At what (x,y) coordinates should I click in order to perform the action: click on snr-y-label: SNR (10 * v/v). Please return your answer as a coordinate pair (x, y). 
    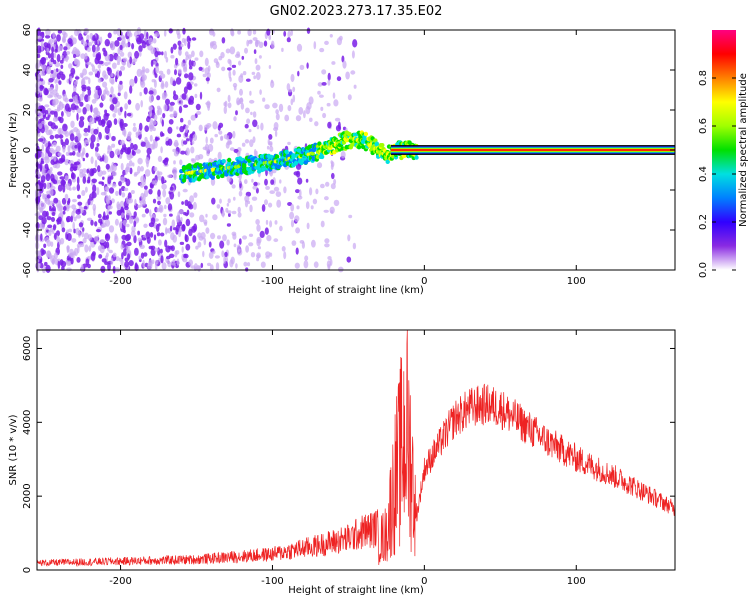
    Looking at the image, I should click on (13, 449).